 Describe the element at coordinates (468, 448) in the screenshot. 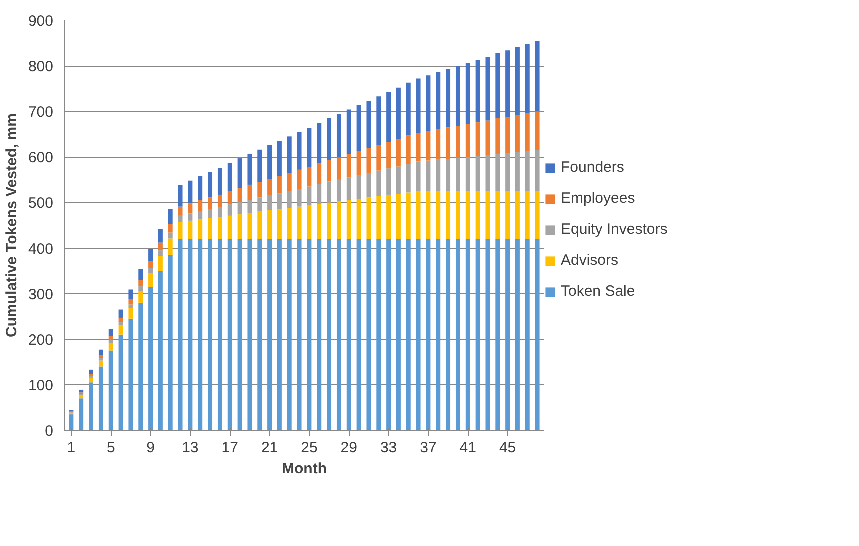

I see `x-tick-label: 41` at that location.